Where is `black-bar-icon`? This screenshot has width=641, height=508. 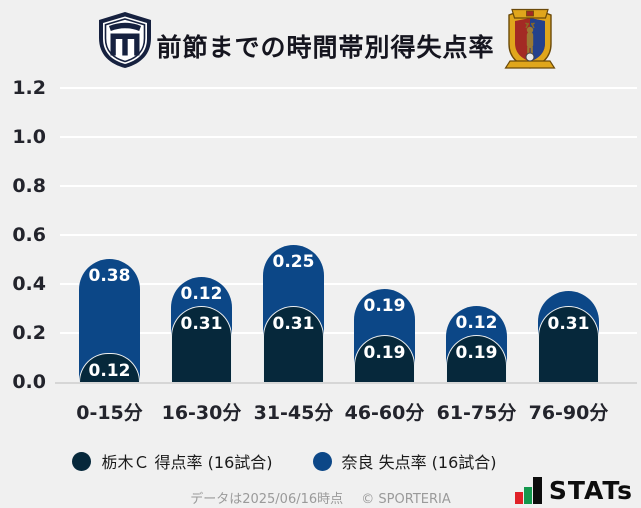 black-bar-icon is located at coordinates (537, 490).